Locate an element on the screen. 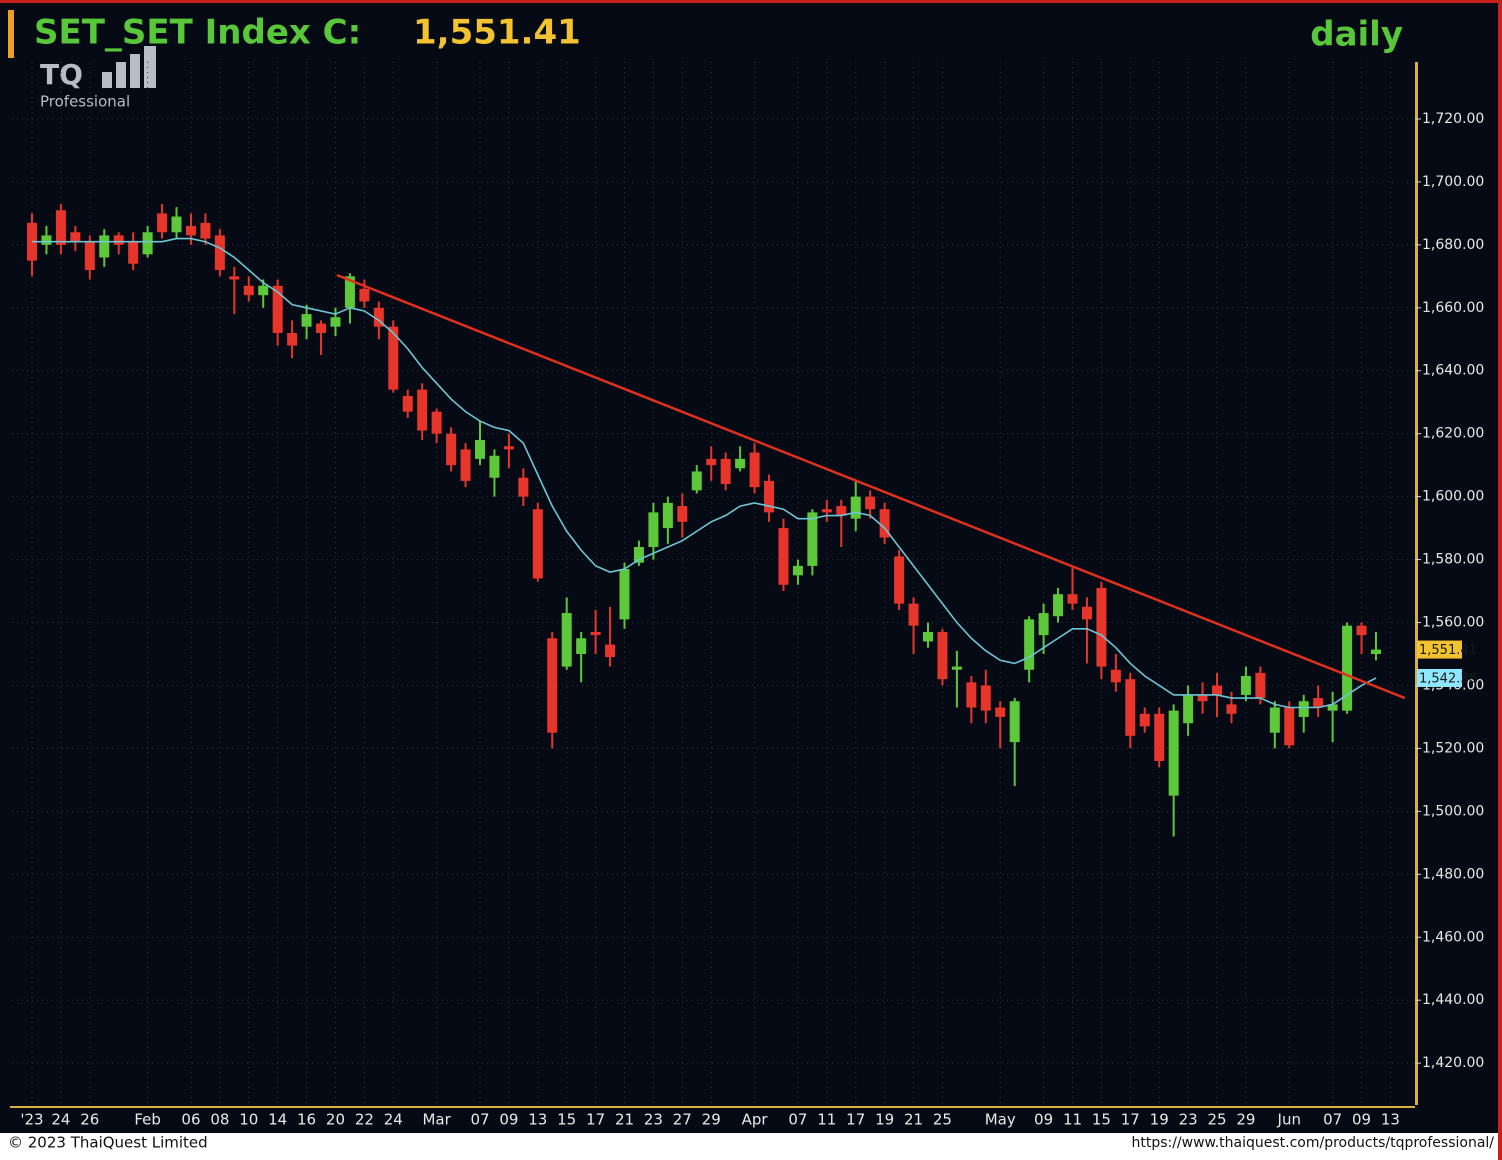 Image resolution: width=1502 pixels, height=1160 pixels. y-tick-label: 1,600.00 is located at coordinates (1453, 497).